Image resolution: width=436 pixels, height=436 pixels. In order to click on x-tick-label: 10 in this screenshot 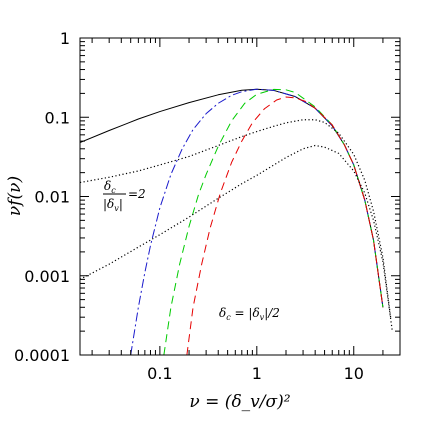, I will do `click(354, 373)`.